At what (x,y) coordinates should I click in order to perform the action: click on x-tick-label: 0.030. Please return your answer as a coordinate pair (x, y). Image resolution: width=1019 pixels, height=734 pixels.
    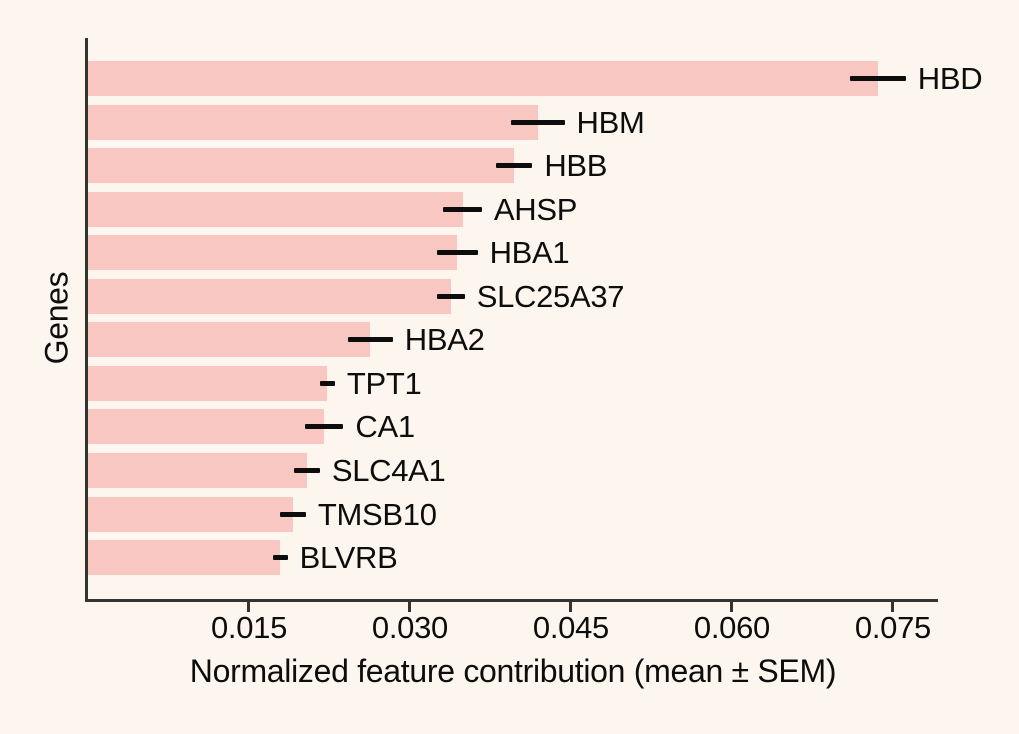
    Looking at the image, I should click on (409, 627).